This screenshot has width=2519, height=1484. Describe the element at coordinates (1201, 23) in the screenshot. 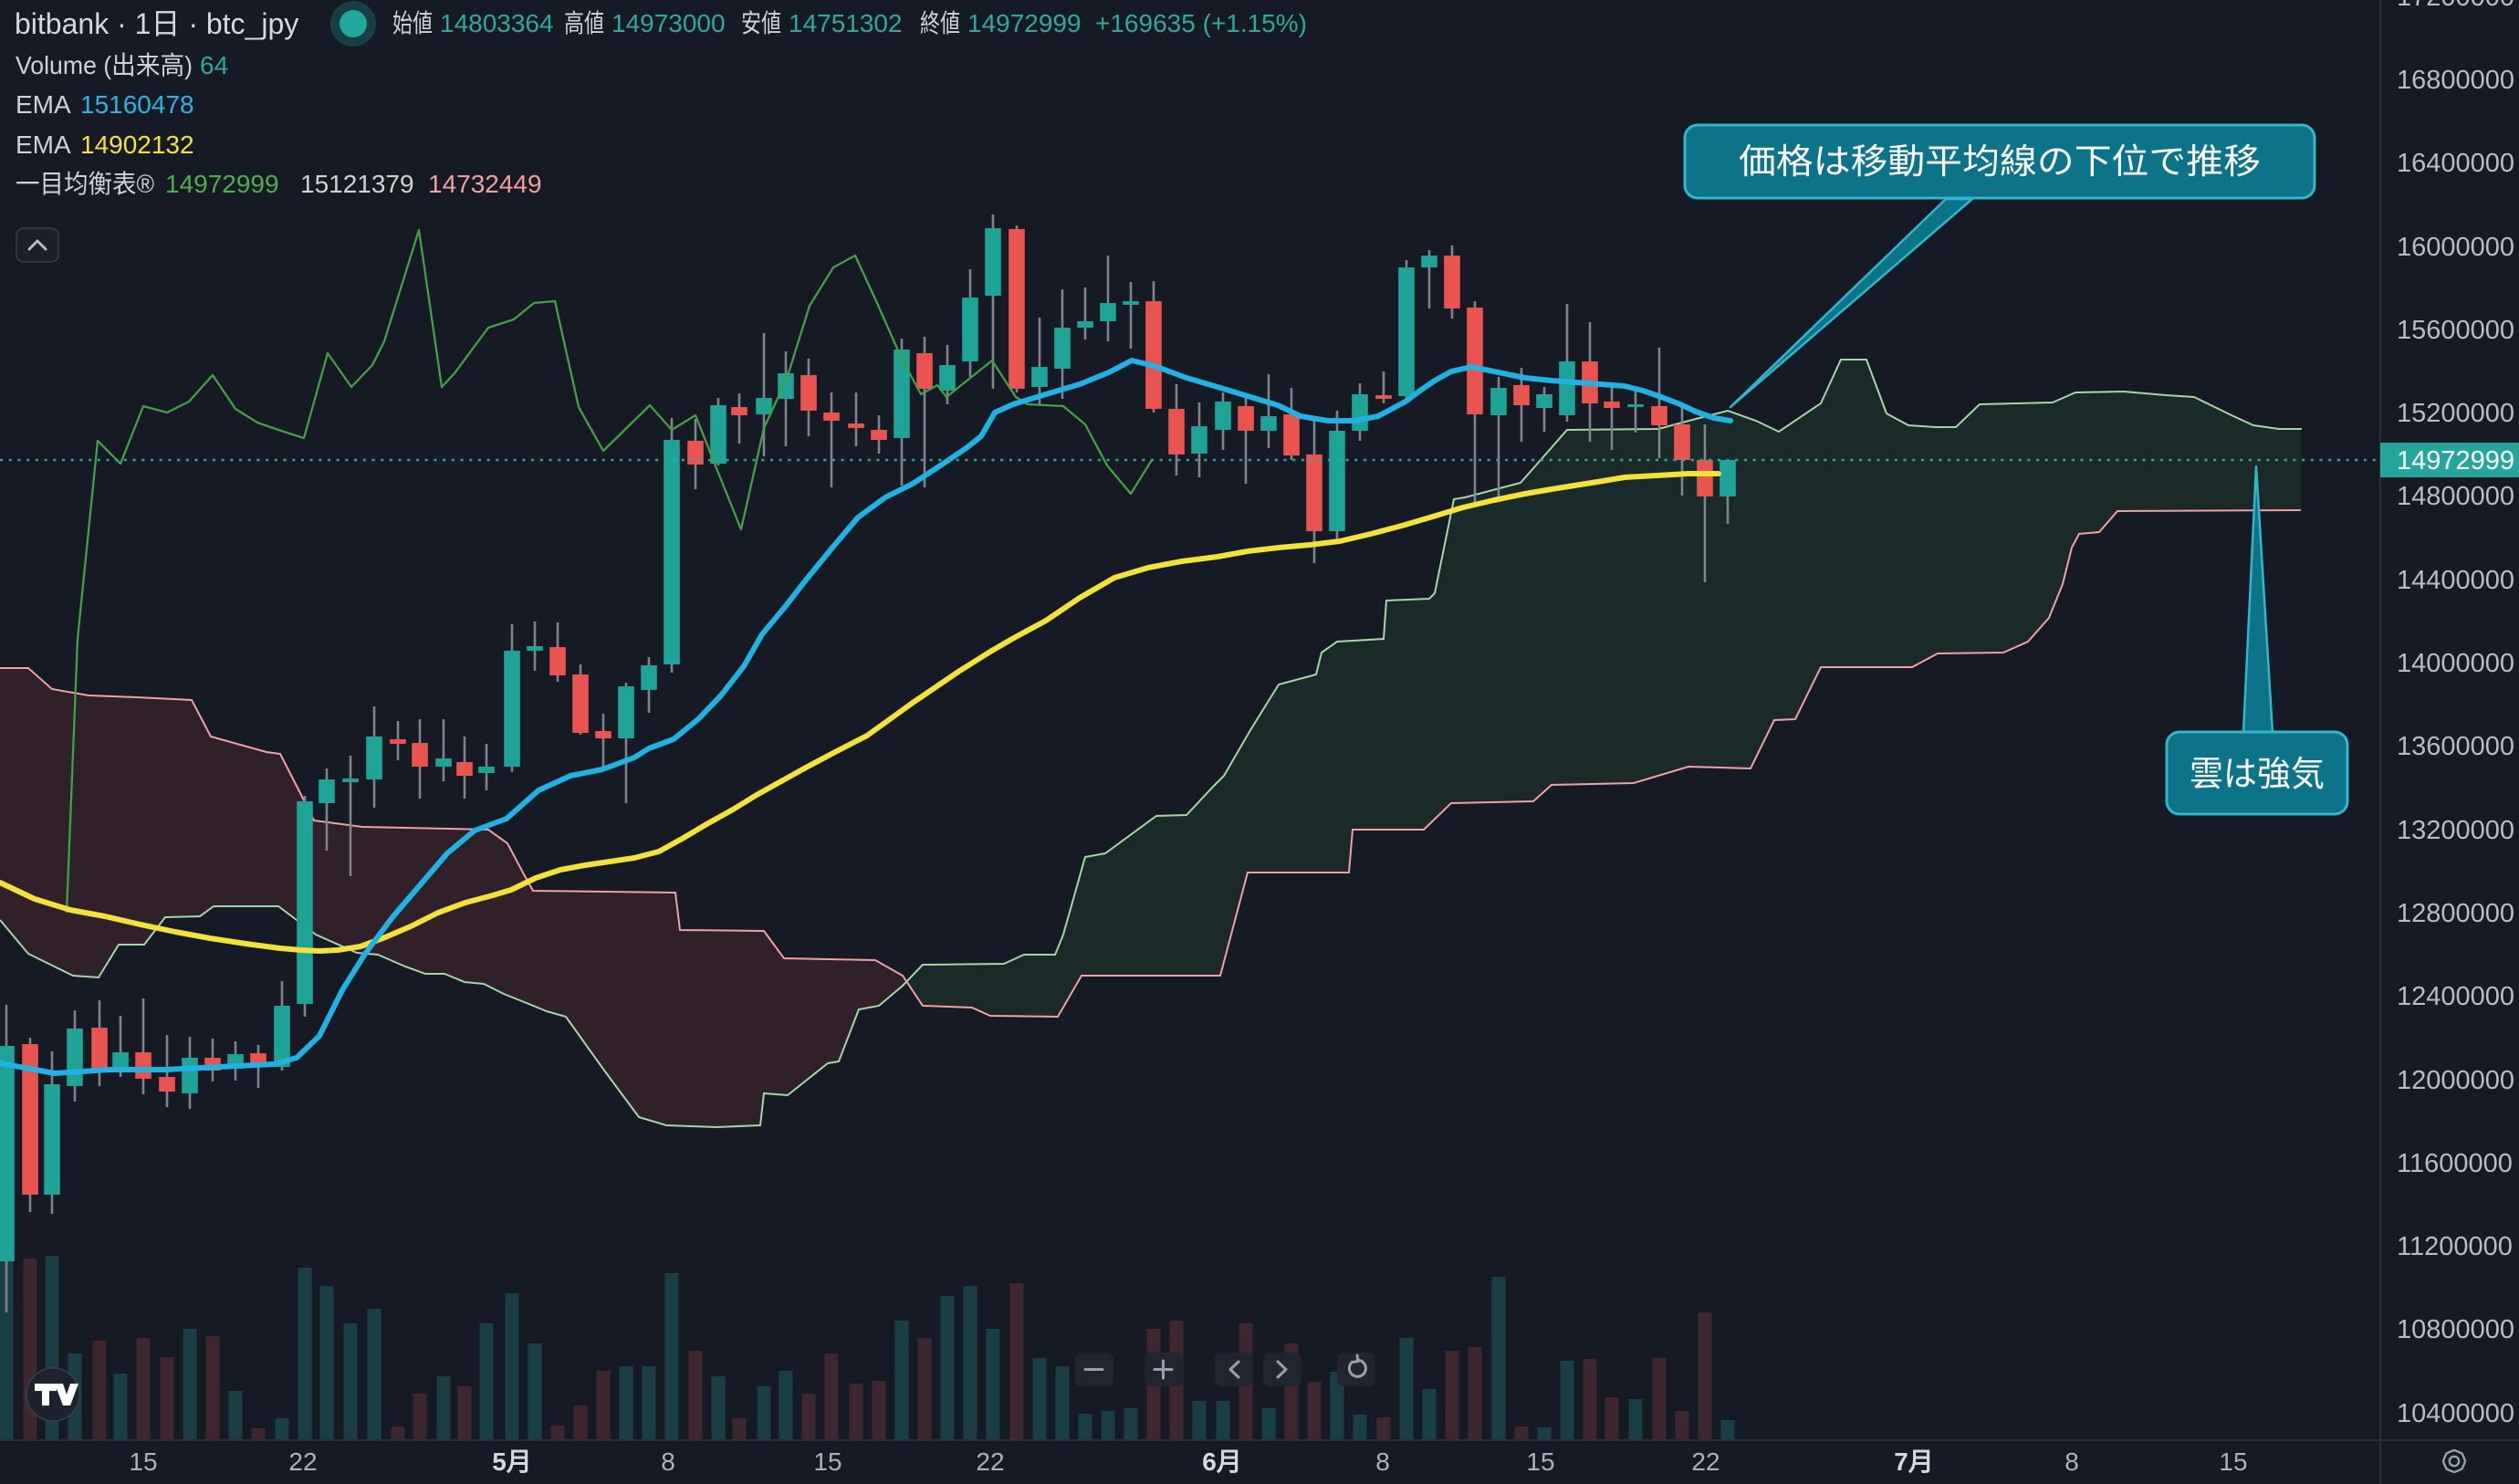

I see `svg-text: +169635 (+1.15%)` at that location.